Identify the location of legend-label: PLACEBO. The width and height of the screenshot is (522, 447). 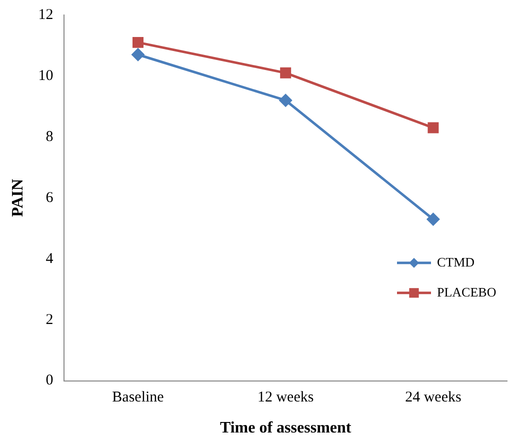
(466, 292).